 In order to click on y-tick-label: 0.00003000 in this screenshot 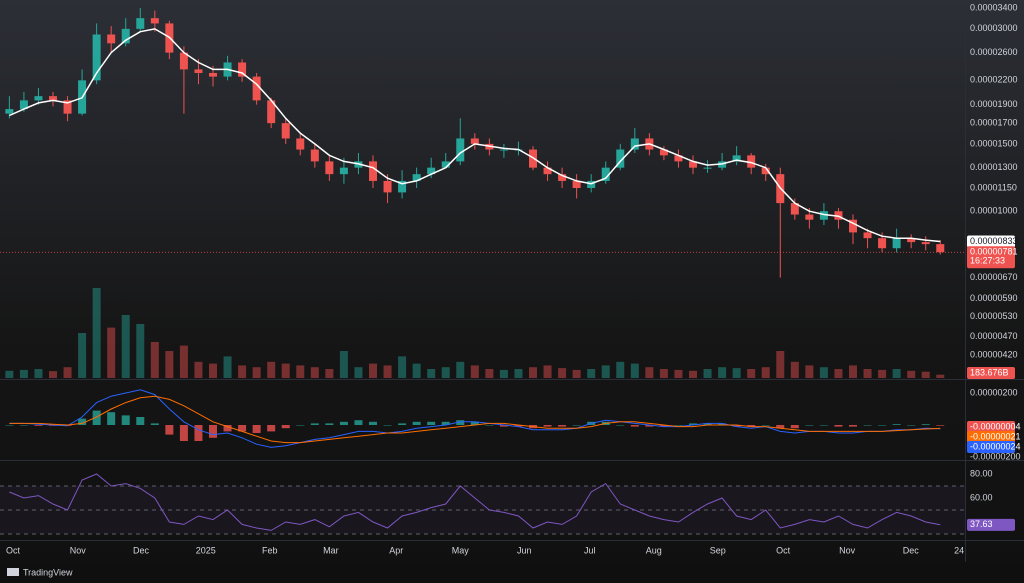, I will do `click(994, 28)`.